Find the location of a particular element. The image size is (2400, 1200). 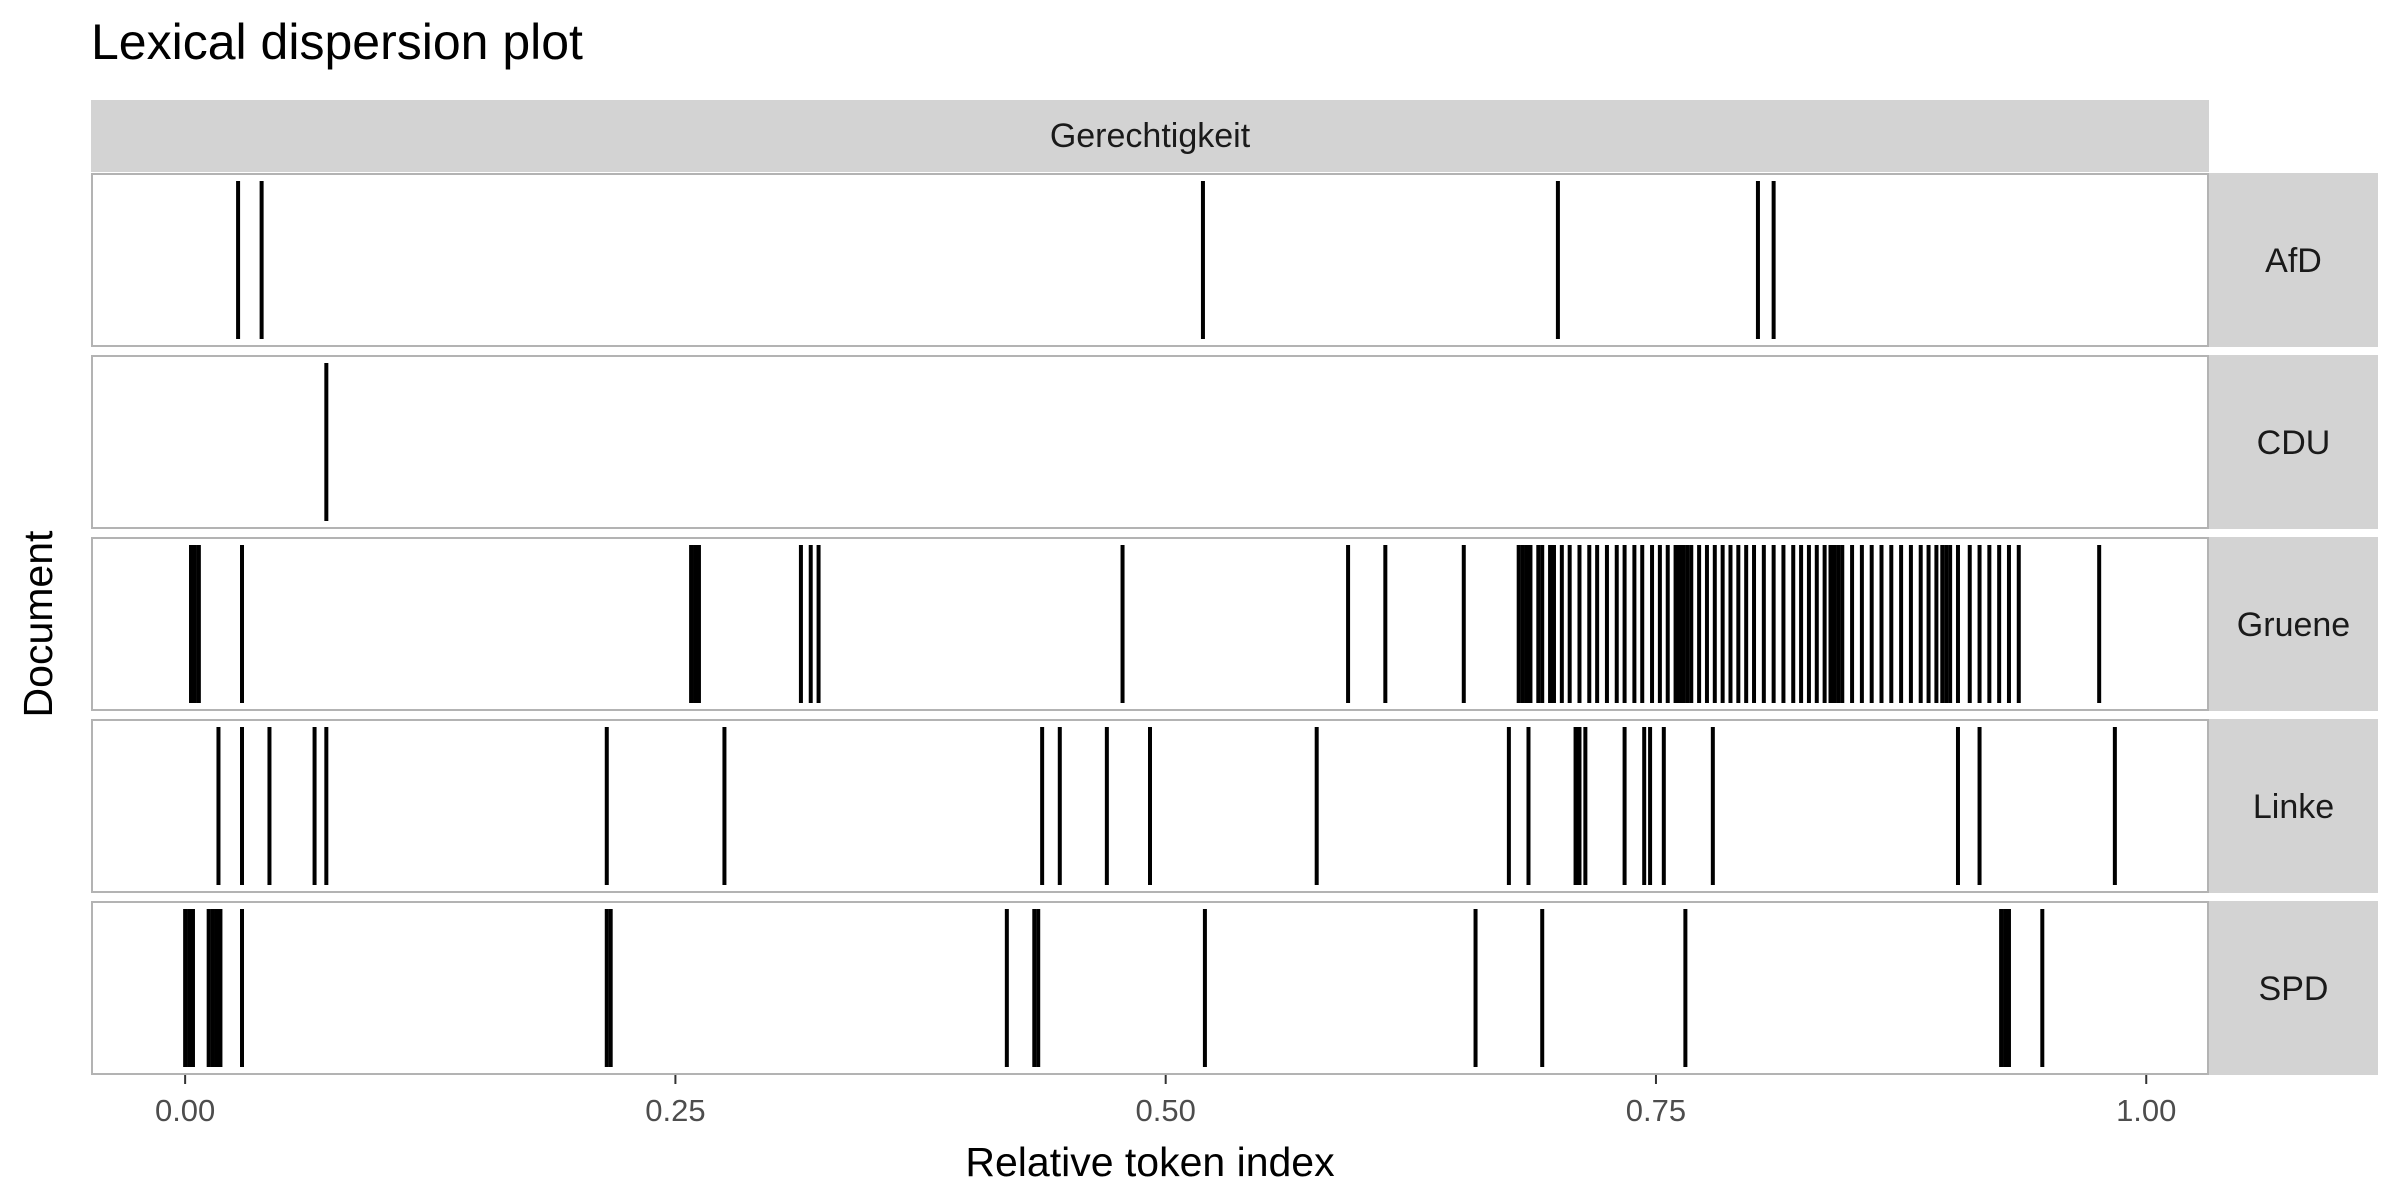

panel-cdu: CDU is located at coordinates (1234, 442).